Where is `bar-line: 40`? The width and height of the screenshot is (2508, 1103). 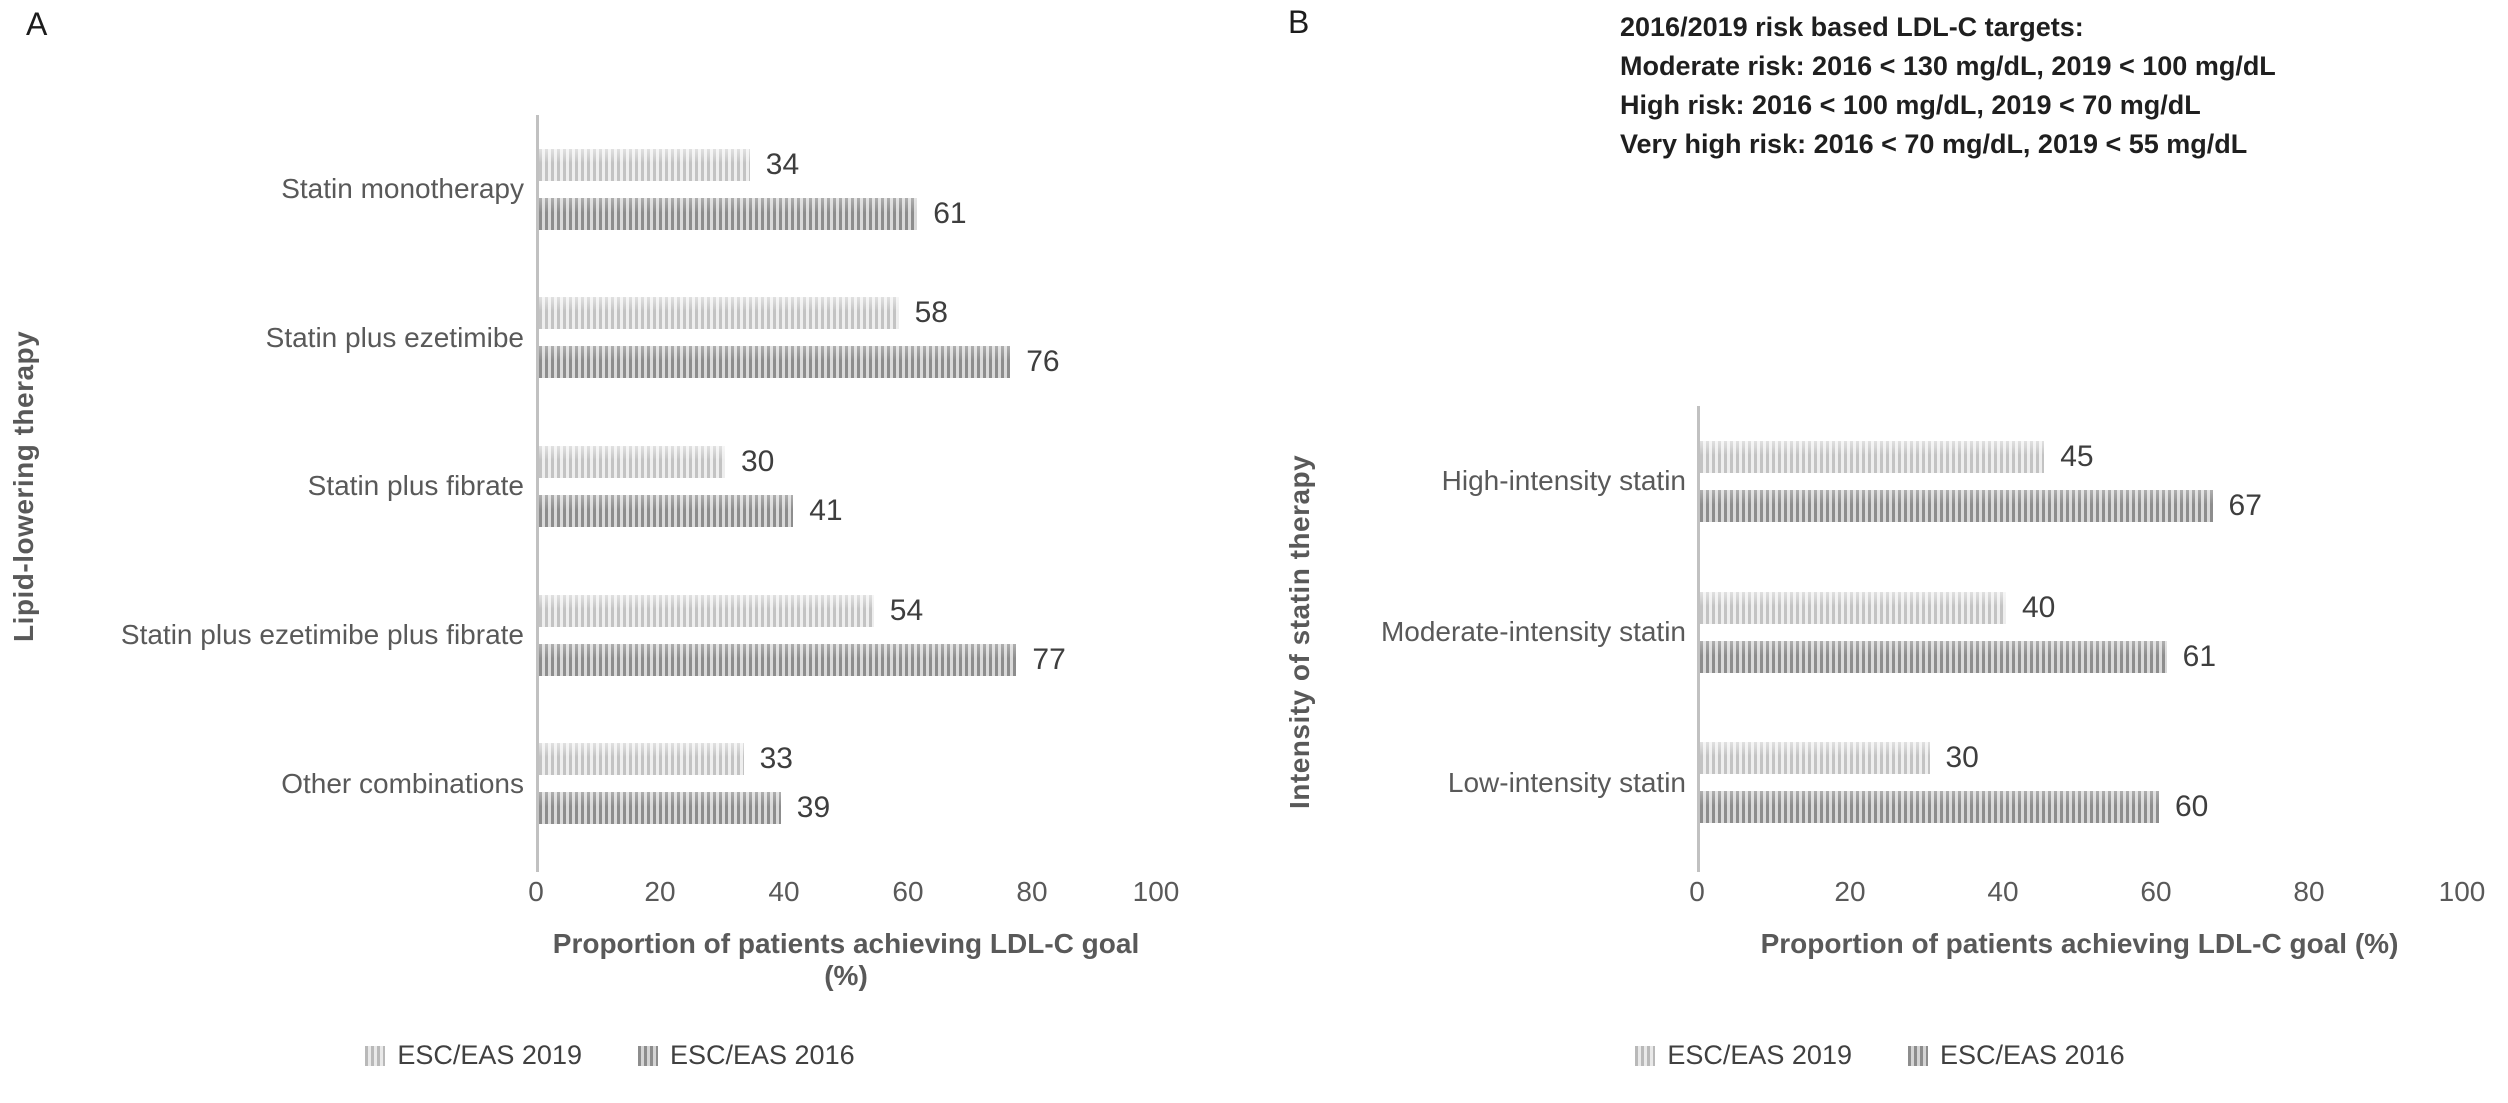
bar-line: 40 is located at coordinates (2082, 608).